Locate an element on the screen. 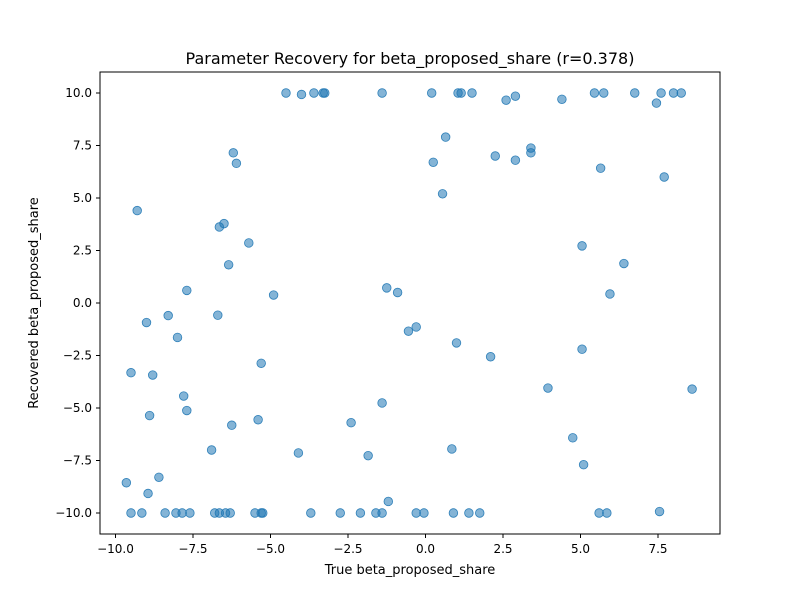 The width and height of the screenshot is (800, 604). y-tick-label: 2.5 is located at coordinates (82, 251).